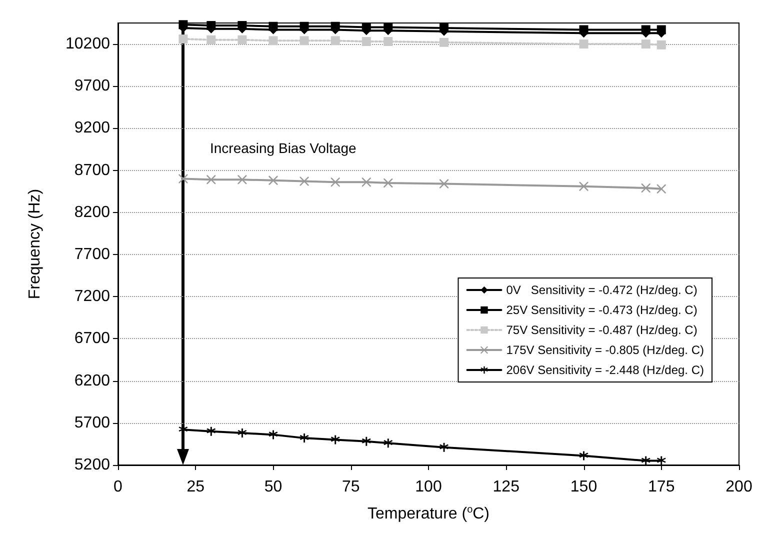  I want to click on y-tick-label: 6200, so click(92, 381).